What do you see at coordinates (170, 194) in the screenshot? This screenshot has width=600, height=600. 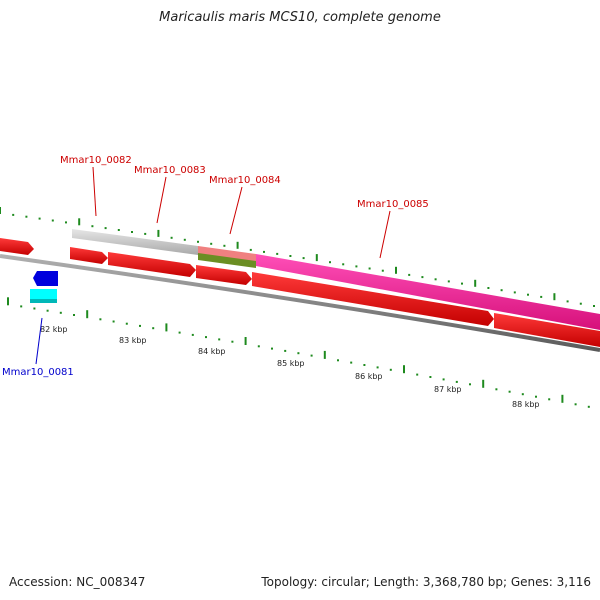 I see `gene-callout-0083: Mmar10_0083` at bounding box center [170, 194].